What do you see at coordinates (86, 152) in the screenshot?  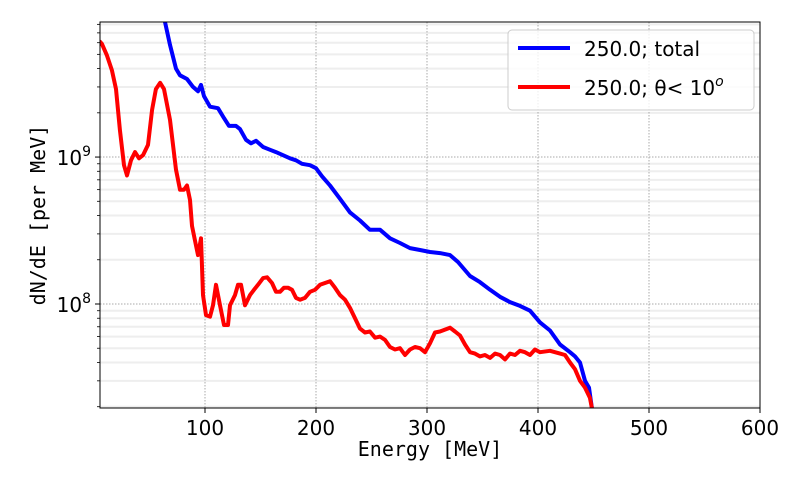 I see `y-tick-exponent: 9` at bounding box center [86, 152].